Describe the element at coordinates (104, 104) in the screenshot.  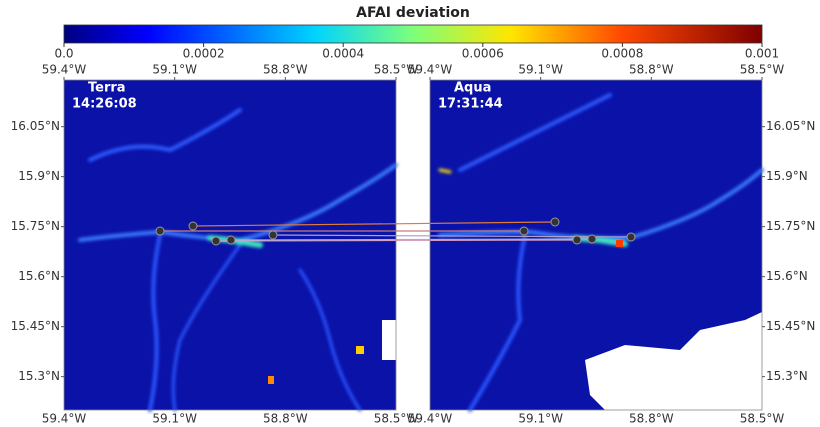
I see `time-label: 14:26:08` at that location.